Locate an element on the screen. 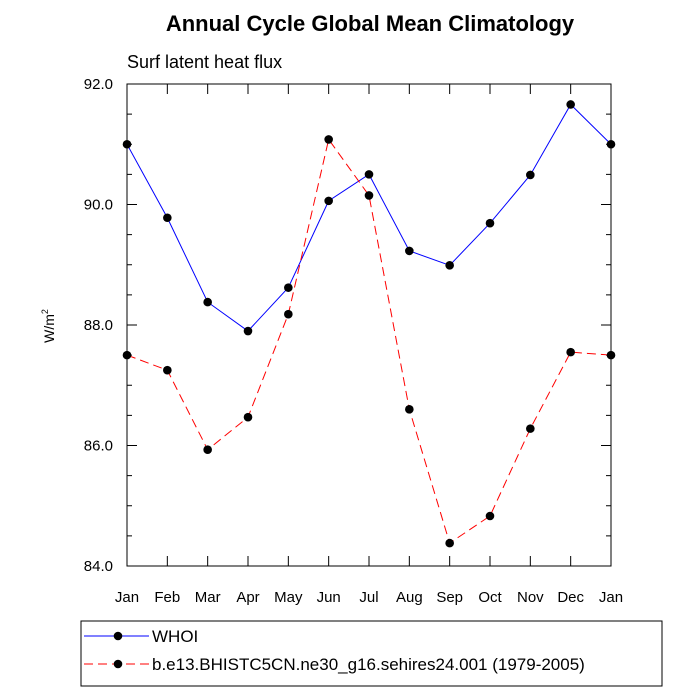 Image resolution: width=700 pixels, height=700 pixels. x-tick-label: Apr is located at coordinates (247, 597).